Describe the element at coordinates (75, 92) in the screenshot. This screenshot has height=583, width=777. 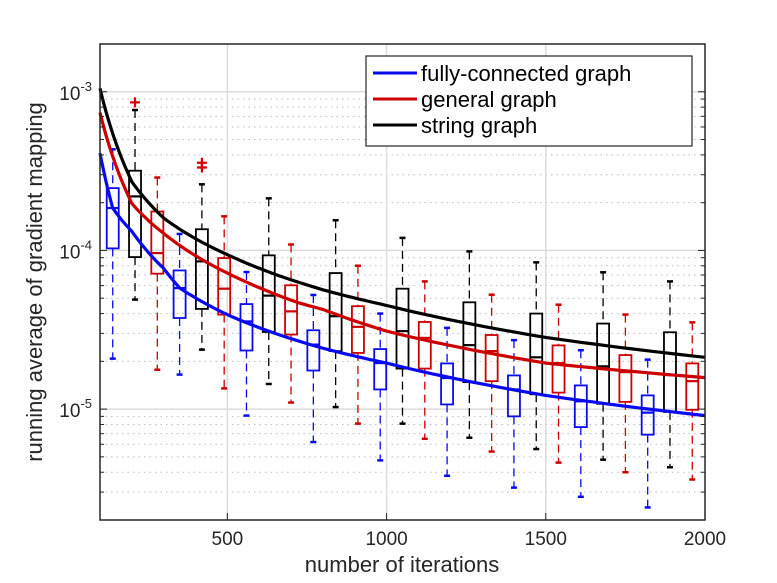
I see `y-tick-label: 10⁻³` at that location.